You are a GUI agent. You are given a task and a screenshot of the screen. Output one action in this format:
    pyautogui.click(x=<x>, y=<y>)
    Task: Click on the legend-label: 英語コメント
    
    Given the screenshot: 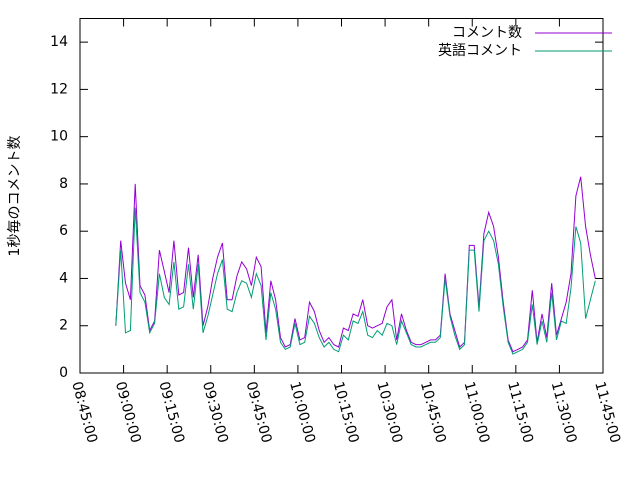 What is the action you would take?
    pyautogui.click(x=480, y=50)
    